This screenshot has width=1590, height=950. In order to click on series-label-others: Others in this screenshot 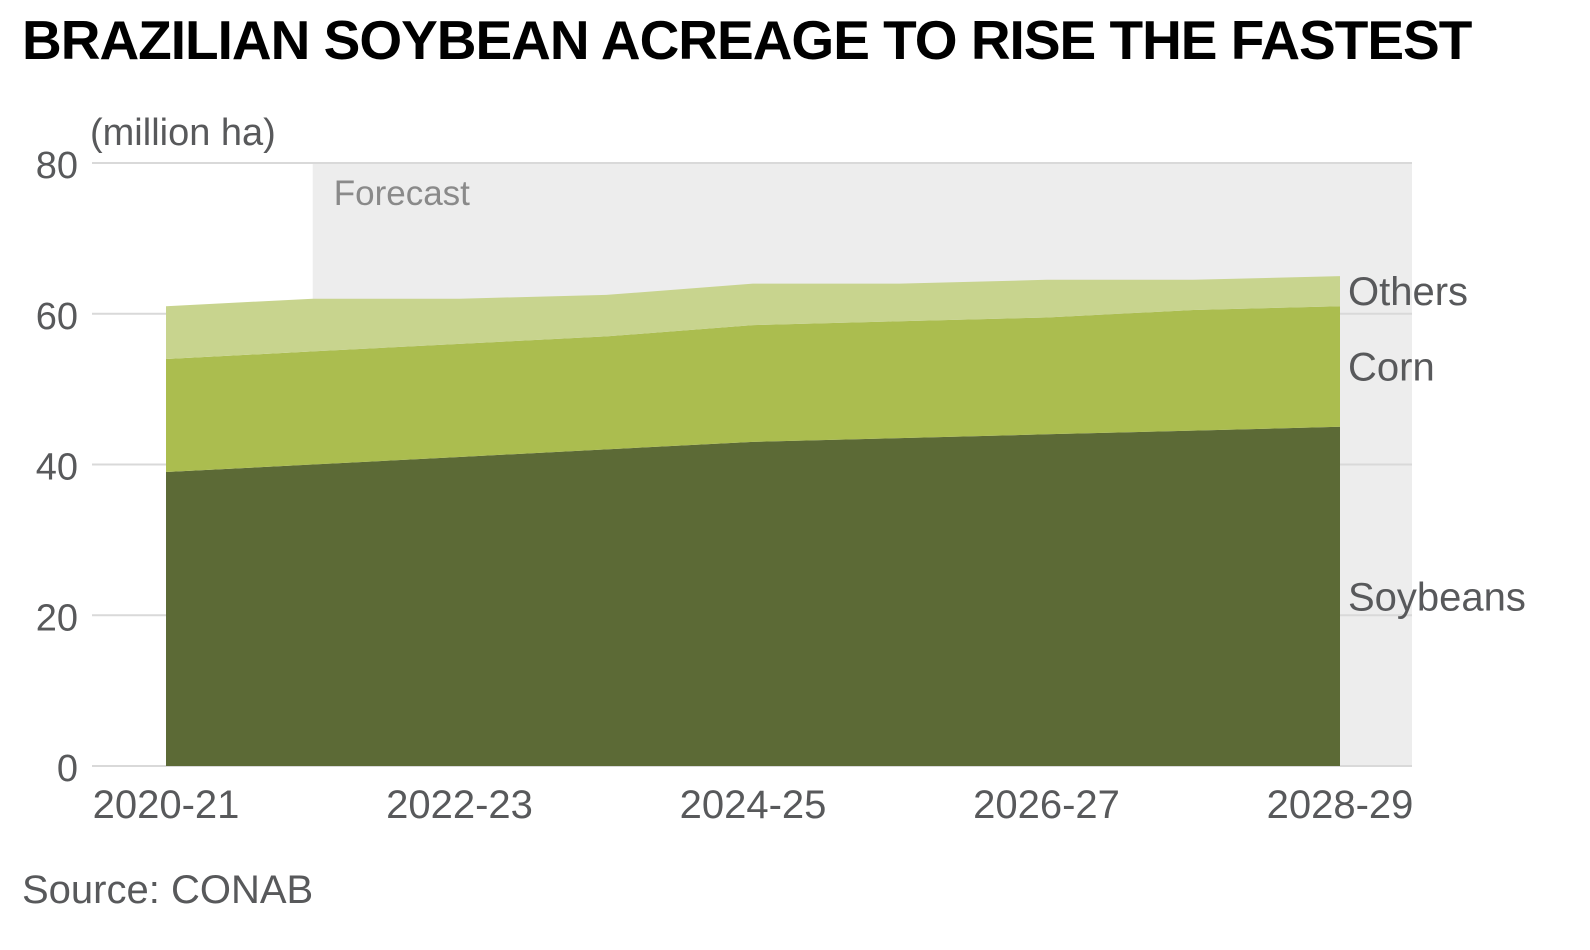, I will do `click(1408, 292)`.